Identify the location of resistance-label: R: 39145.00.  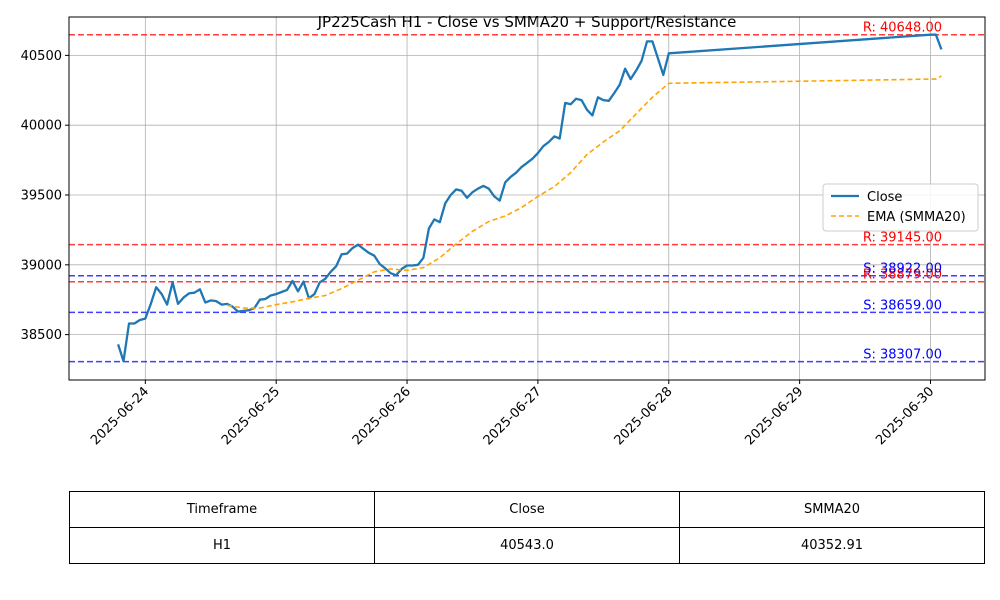
(902, 238).